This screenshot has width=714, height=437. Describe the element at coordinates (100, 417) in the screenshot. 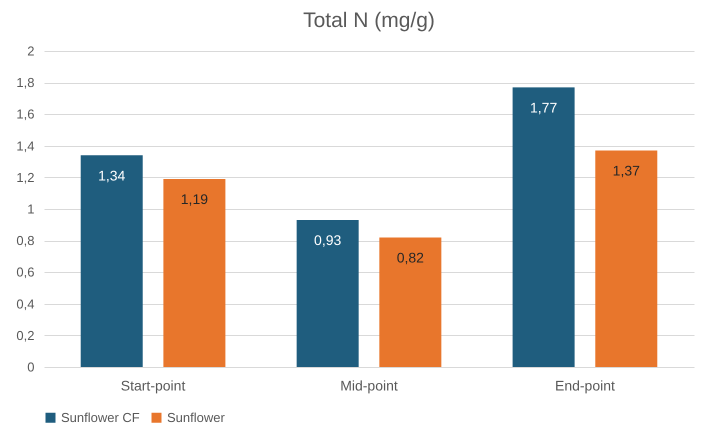

I see `legend-label: Sunflower CF` at that location.